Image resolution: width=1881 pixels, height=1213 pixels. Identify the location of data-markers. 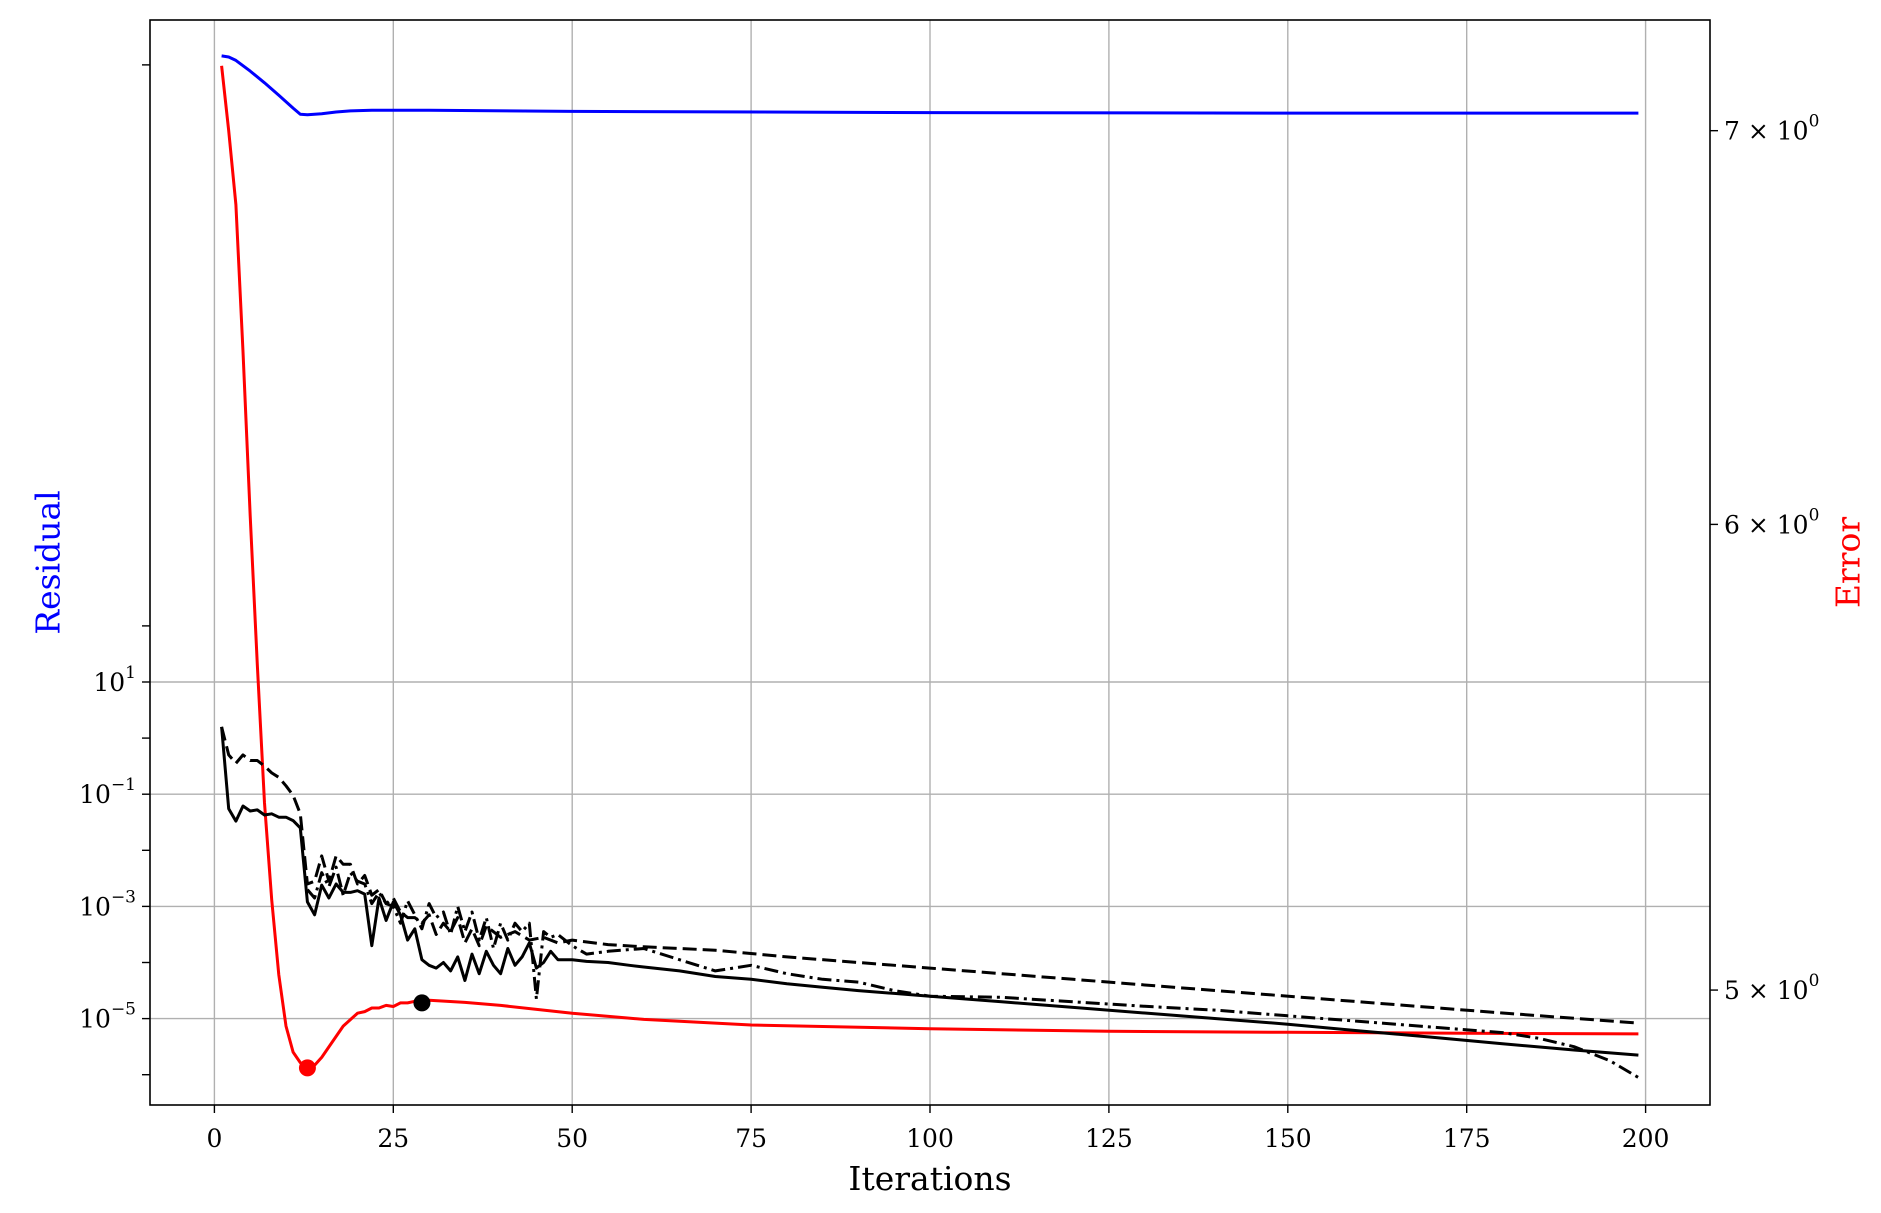
(364, 1035).